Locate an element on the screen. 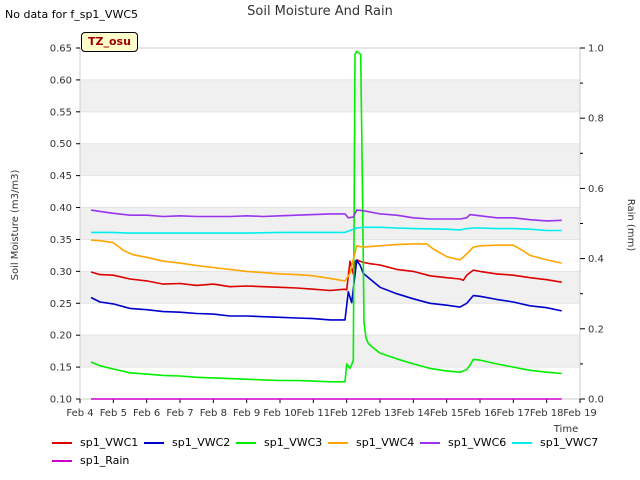 This screenshot has width=640, height=480. x-tick-label: Feb 14 is located at coordinates (414, 413).